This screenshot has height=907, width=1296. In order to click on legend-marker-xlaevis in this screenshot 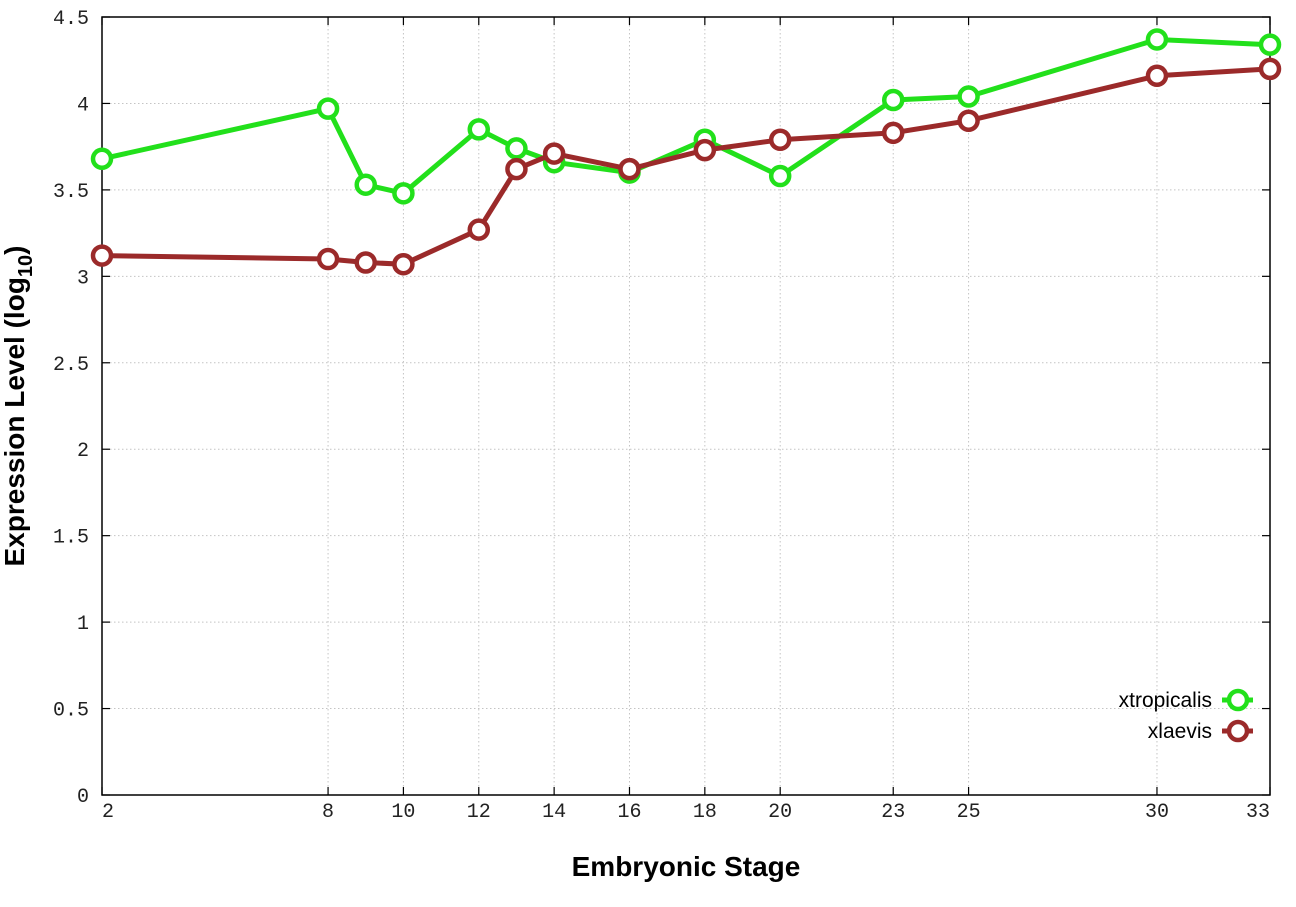, I will do `click(1238, 731)`.